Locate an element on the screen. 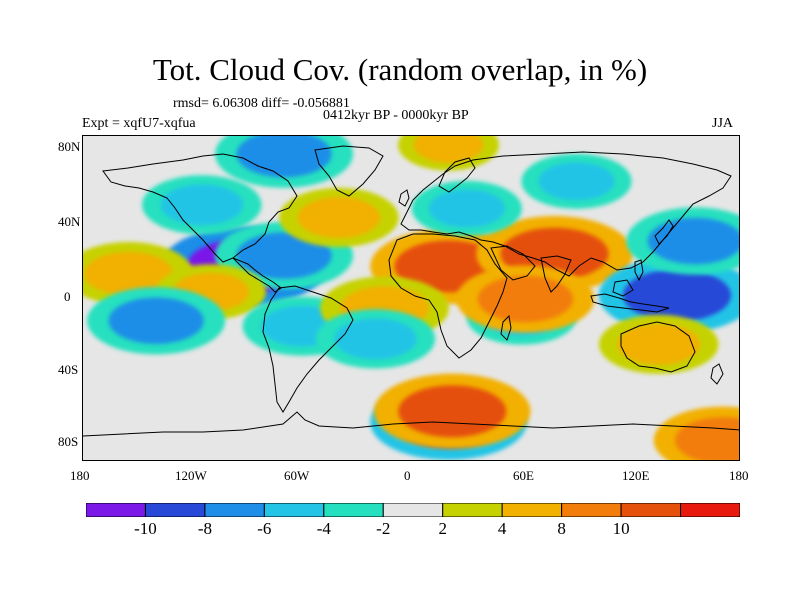 Image resolution: width=800 pixels, height=600 pixels. anomaly-region-northwest-atlantic is located at coordinates (339, 217).